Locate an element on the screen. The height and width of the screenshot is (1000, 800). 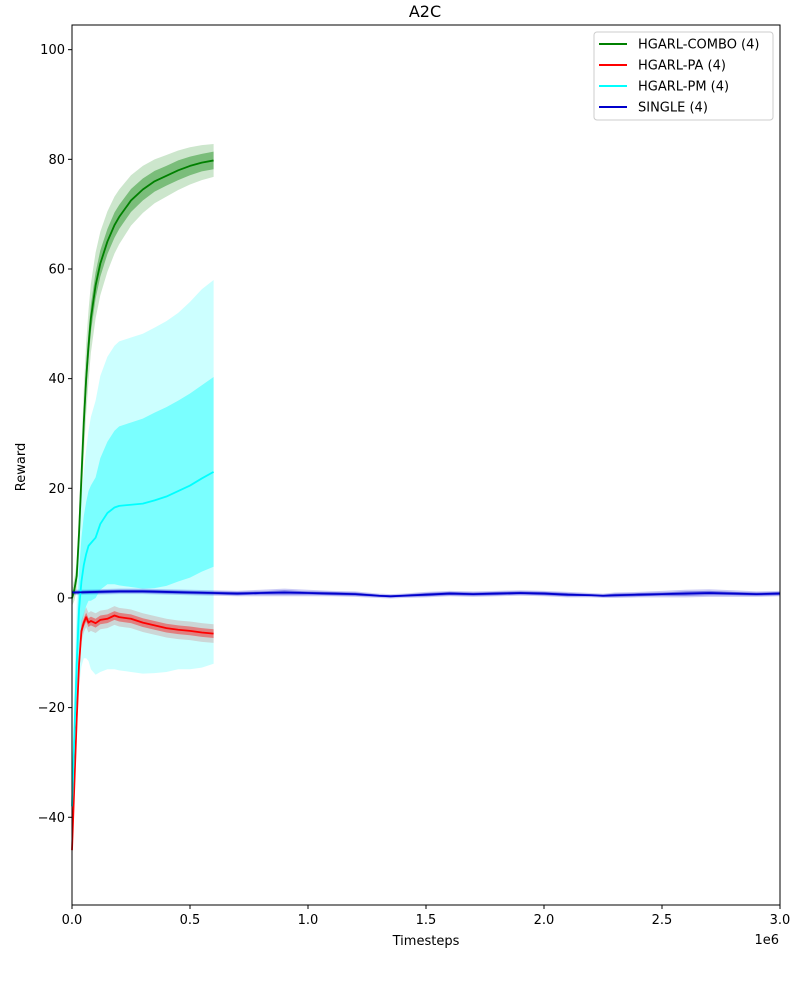
y-axis-ticks: −40 −20 0 20 40 60 80 100 is located at coordinates (55, 434).